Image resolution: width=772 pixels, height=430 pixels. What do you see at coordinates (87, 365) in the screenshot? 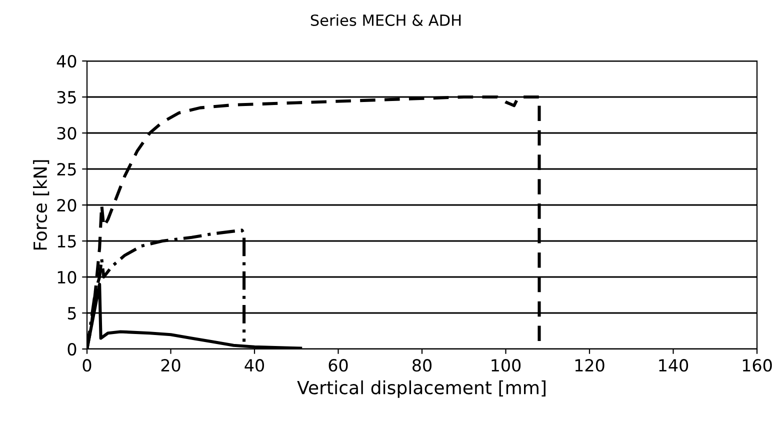
I see `x-tick-label: 0` at bounding box center [87, 365].